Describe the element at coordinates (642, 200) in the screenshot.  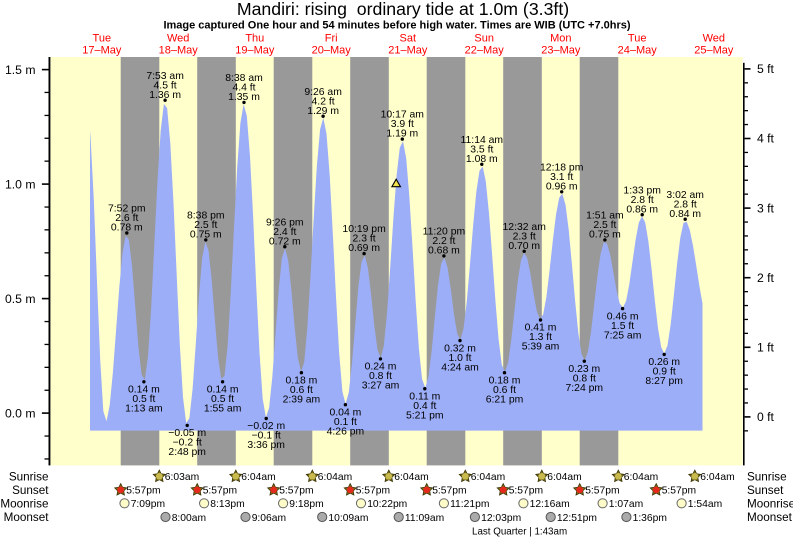
I see `svg-text: 2.8 ft` at that location.